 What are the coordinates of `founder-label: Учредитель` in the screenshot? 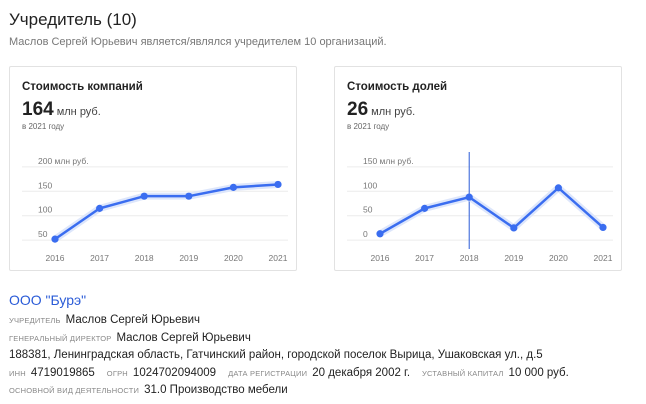 It's located at (35, 320).